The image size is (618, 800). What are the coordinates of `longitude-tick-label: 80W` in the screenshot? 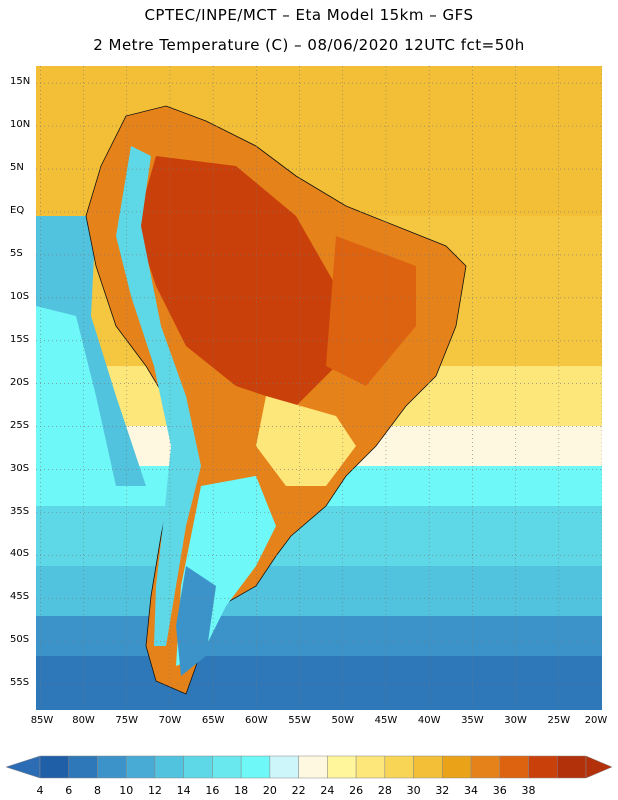 It's located at (83, 720).